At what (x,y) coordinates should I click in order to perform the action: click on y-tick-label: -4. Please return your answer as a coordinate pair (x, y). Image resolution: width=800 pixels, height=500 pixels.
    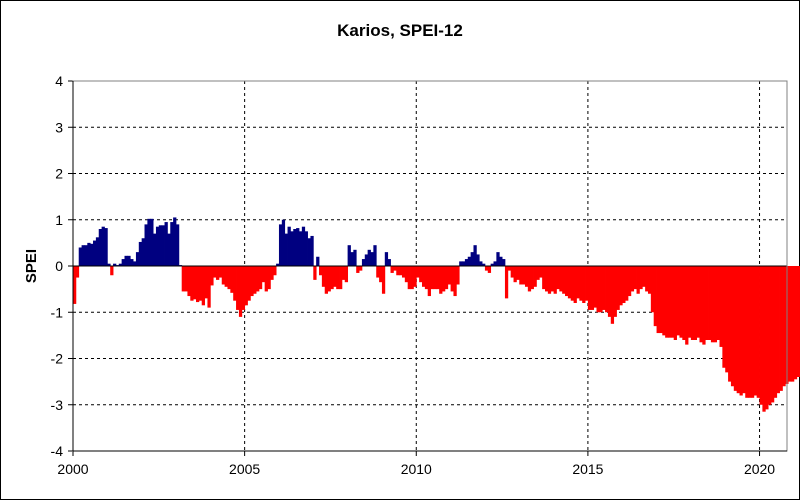
    Looking at the image, I should click on (57, 451).